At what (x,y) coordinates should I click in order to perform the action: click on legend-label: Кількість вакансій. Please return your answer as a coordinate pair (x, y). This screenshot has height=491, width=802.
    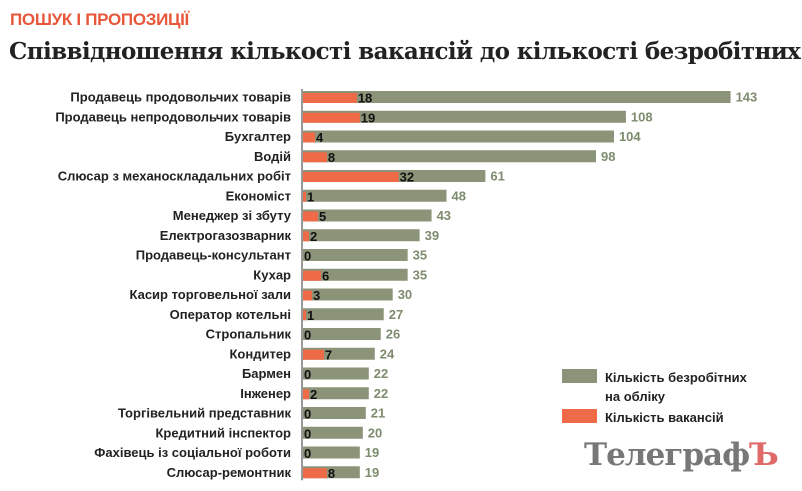
    Looking at the image, I should click on (664, 417).